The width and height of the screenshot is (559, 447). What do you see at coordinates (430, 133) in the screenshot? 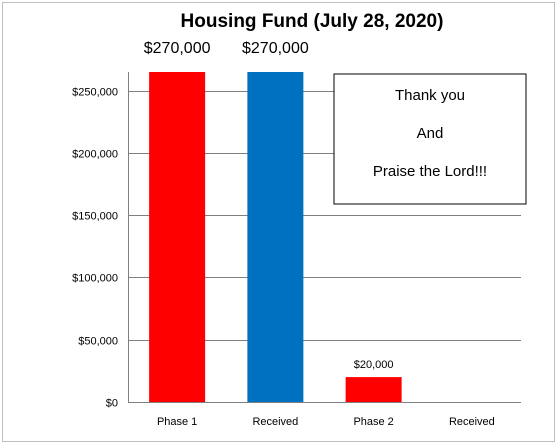
I see `annotation-line-and: And` at bounding box center [430, 133].